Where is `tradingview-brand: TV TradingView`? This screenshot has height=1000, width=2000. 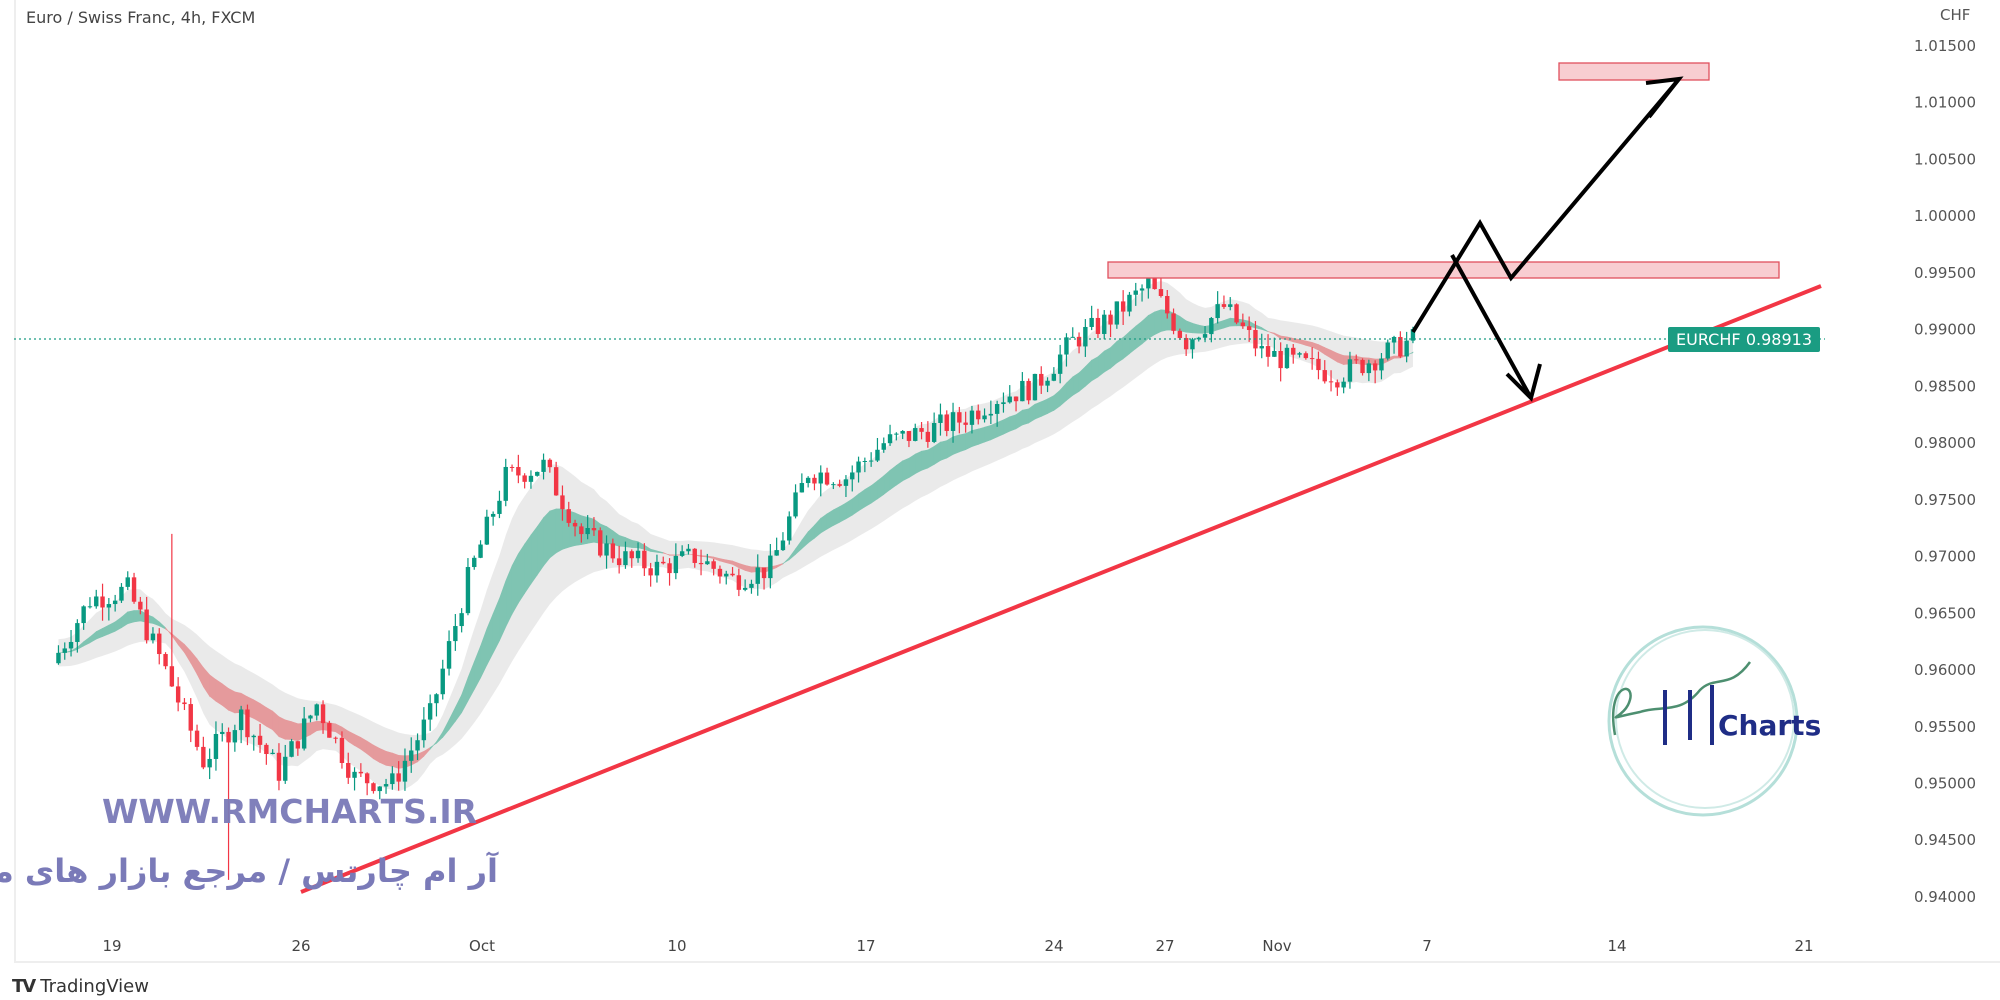
tradingview-brand: TV TradingView is located at coordinates (80, 986).